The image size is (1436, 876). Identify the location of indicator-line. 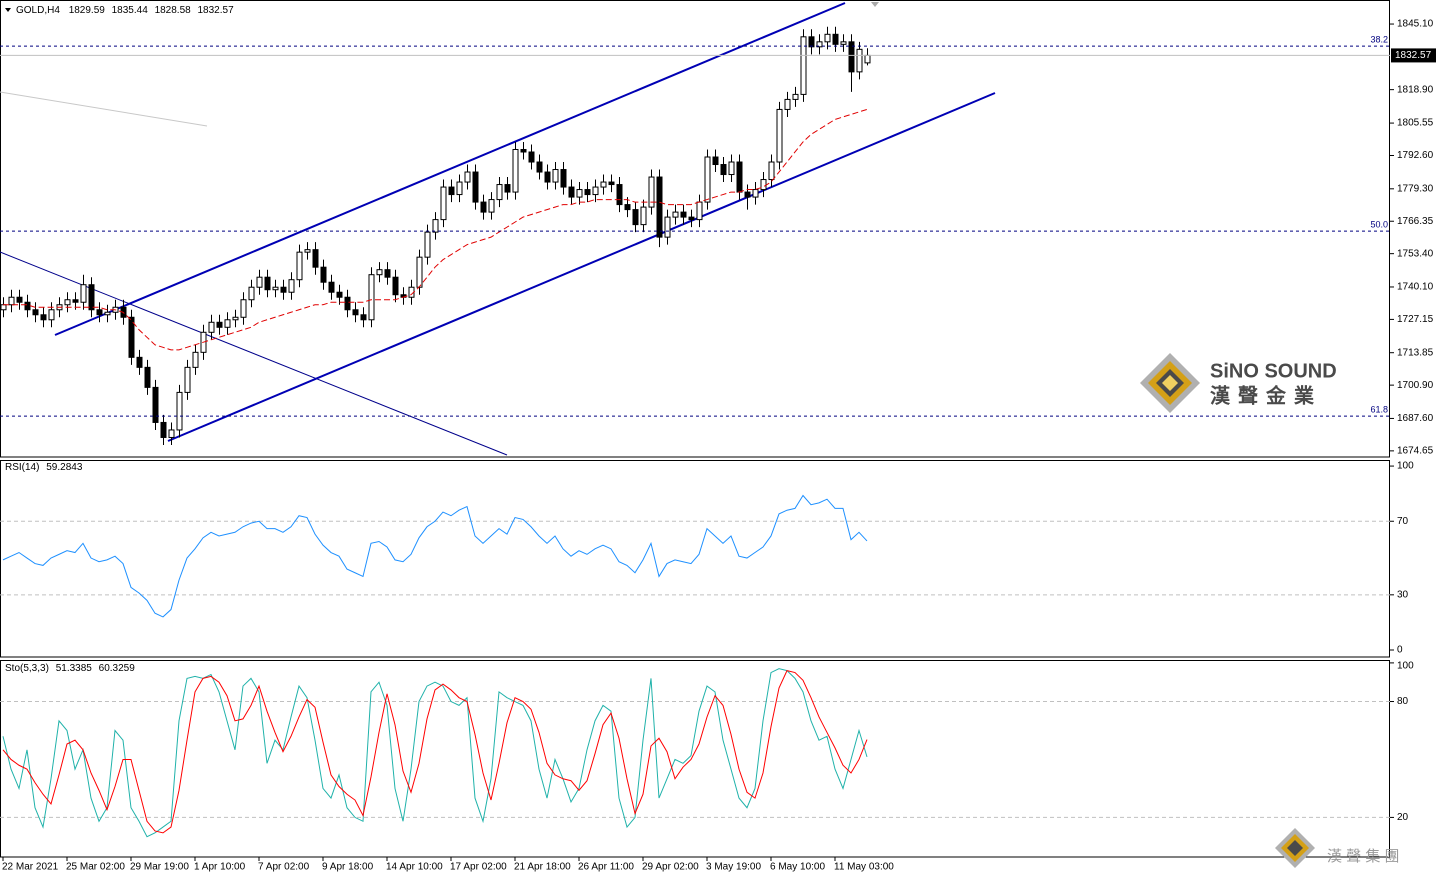
(435, 752).